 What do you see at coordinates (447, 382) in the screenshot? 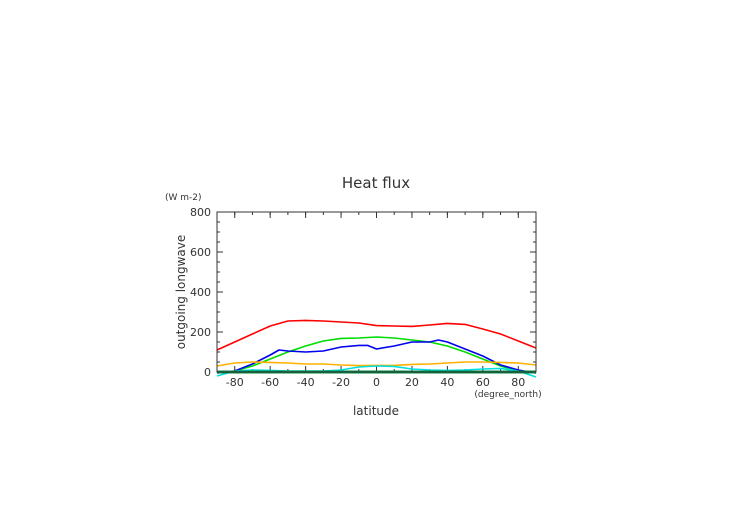
I see `x-tick-label: 40` at bounding box center [447, 382].